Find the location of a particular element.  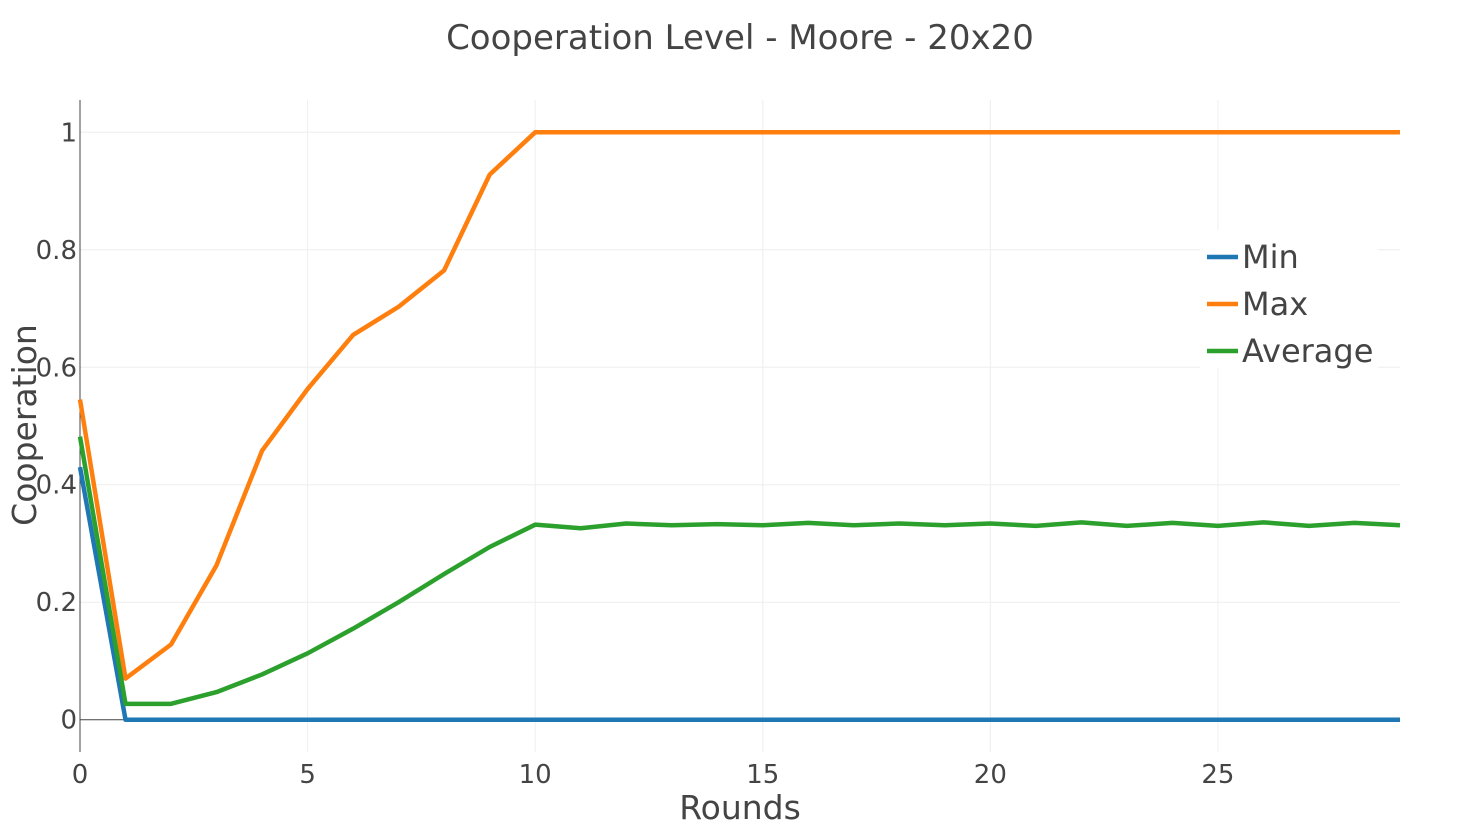

y-tick-label: 1 is located at coordinates (68, 133).